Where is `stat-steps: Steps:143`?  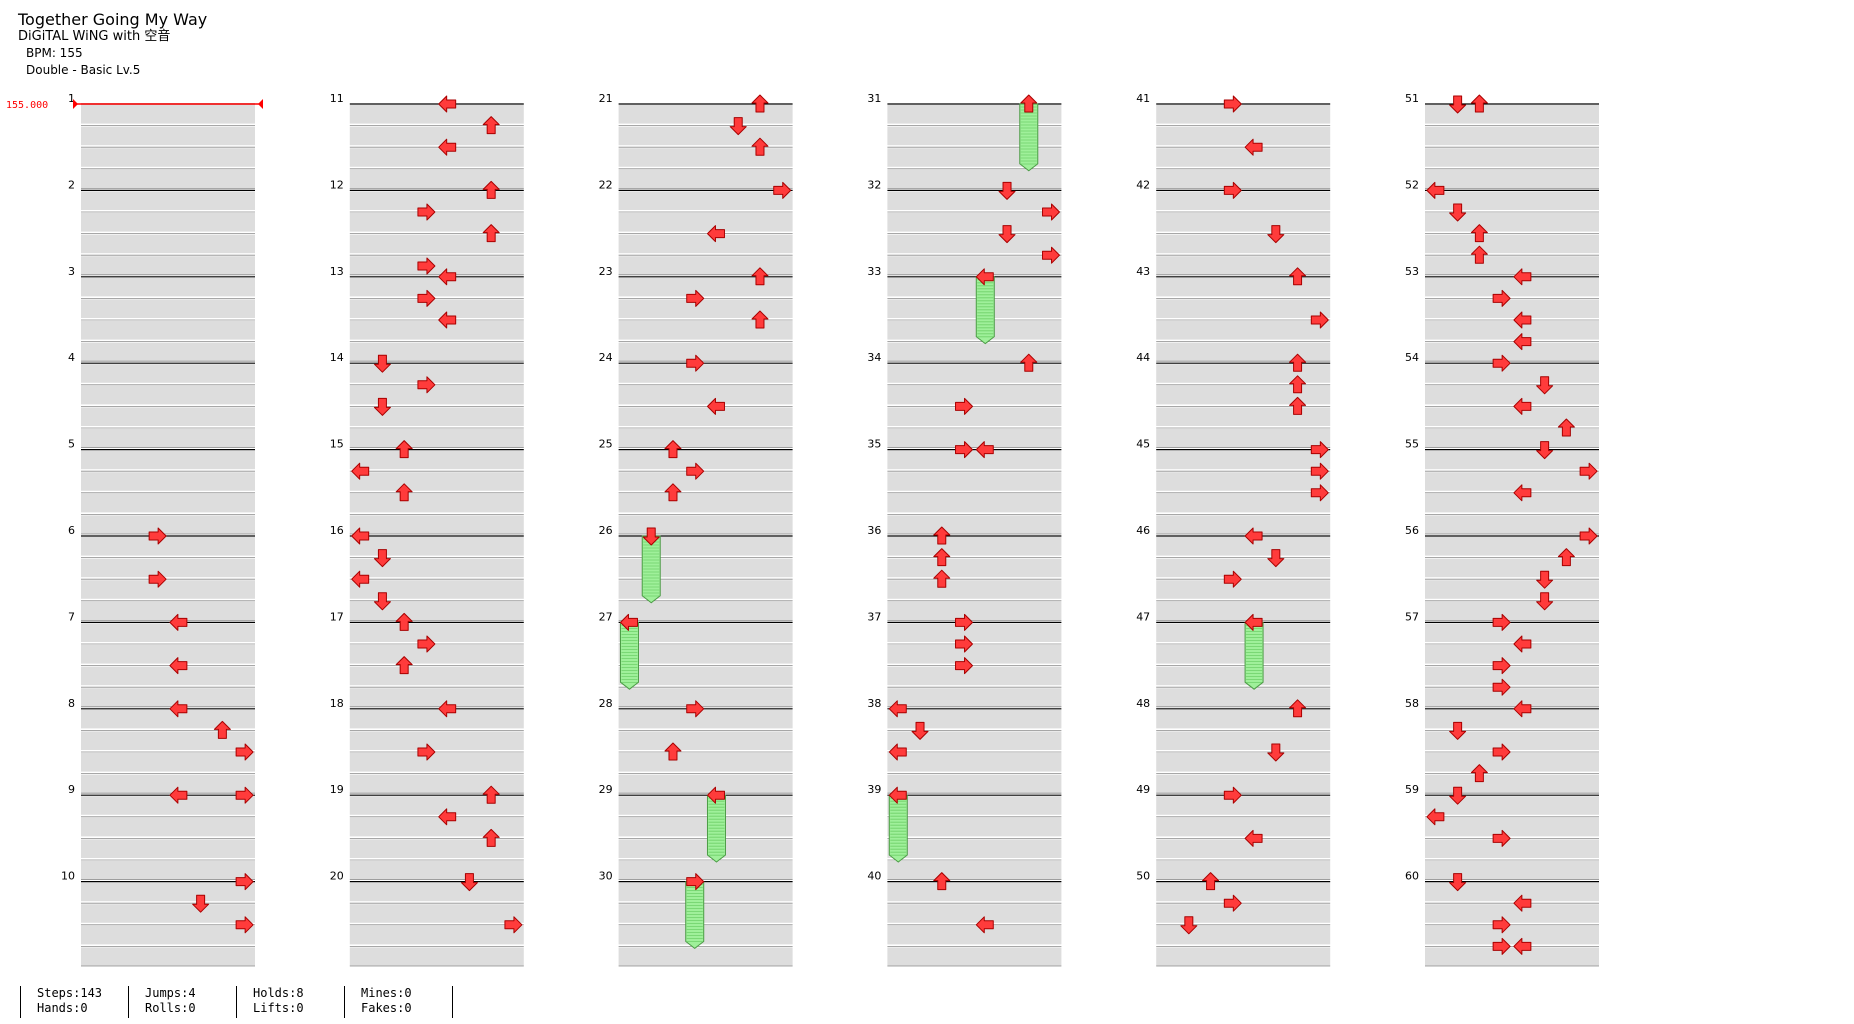
stat-steps: Steps:143 is located at coordinates (70, 993).